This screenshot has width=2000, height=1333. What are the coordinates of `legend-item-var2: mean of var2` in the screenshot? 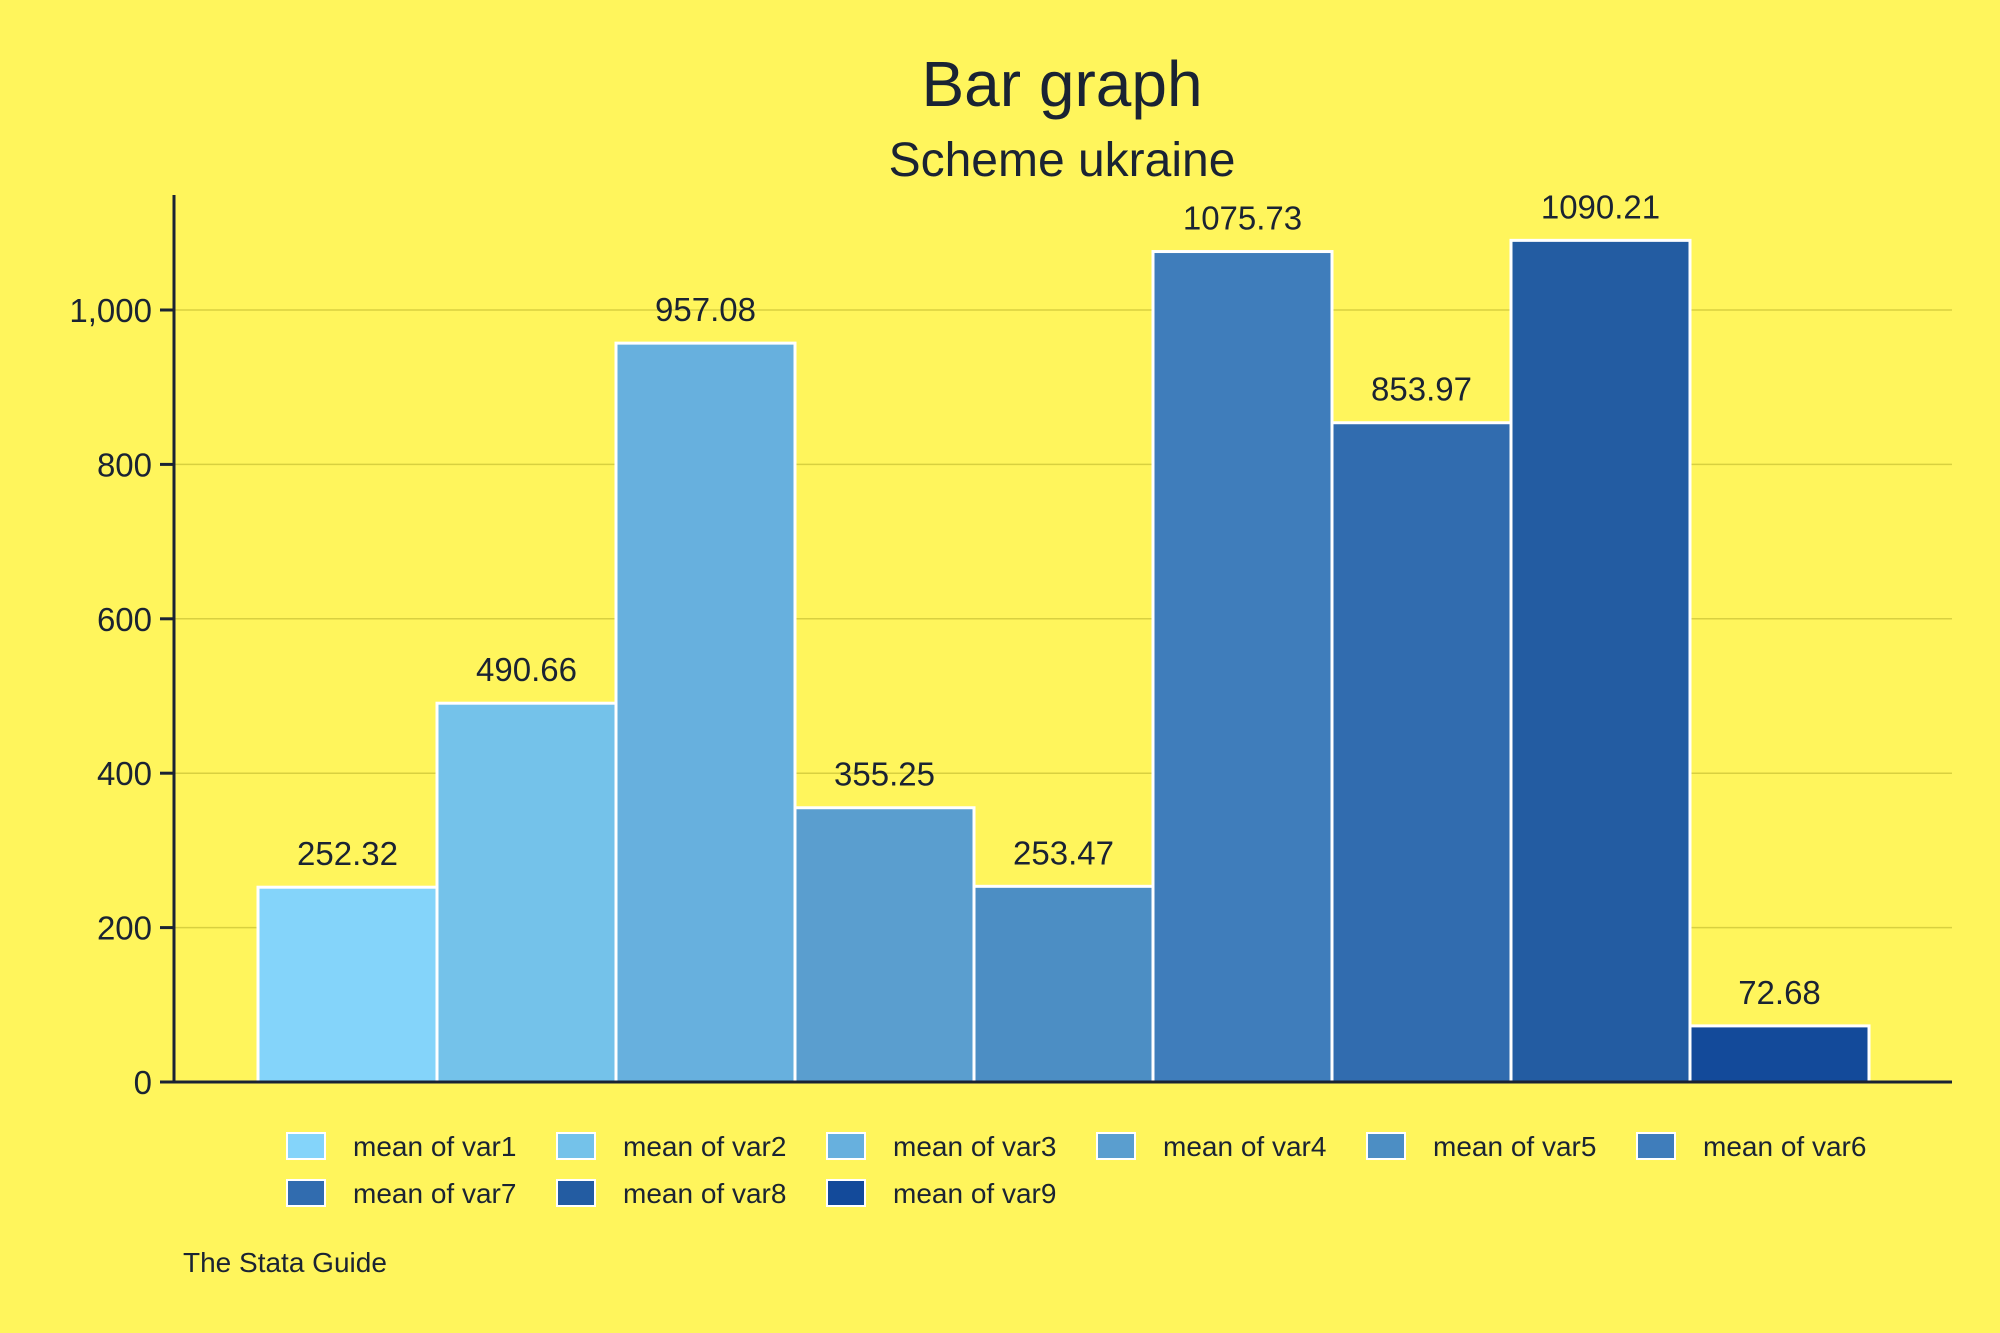 It's located at (671, 1146).